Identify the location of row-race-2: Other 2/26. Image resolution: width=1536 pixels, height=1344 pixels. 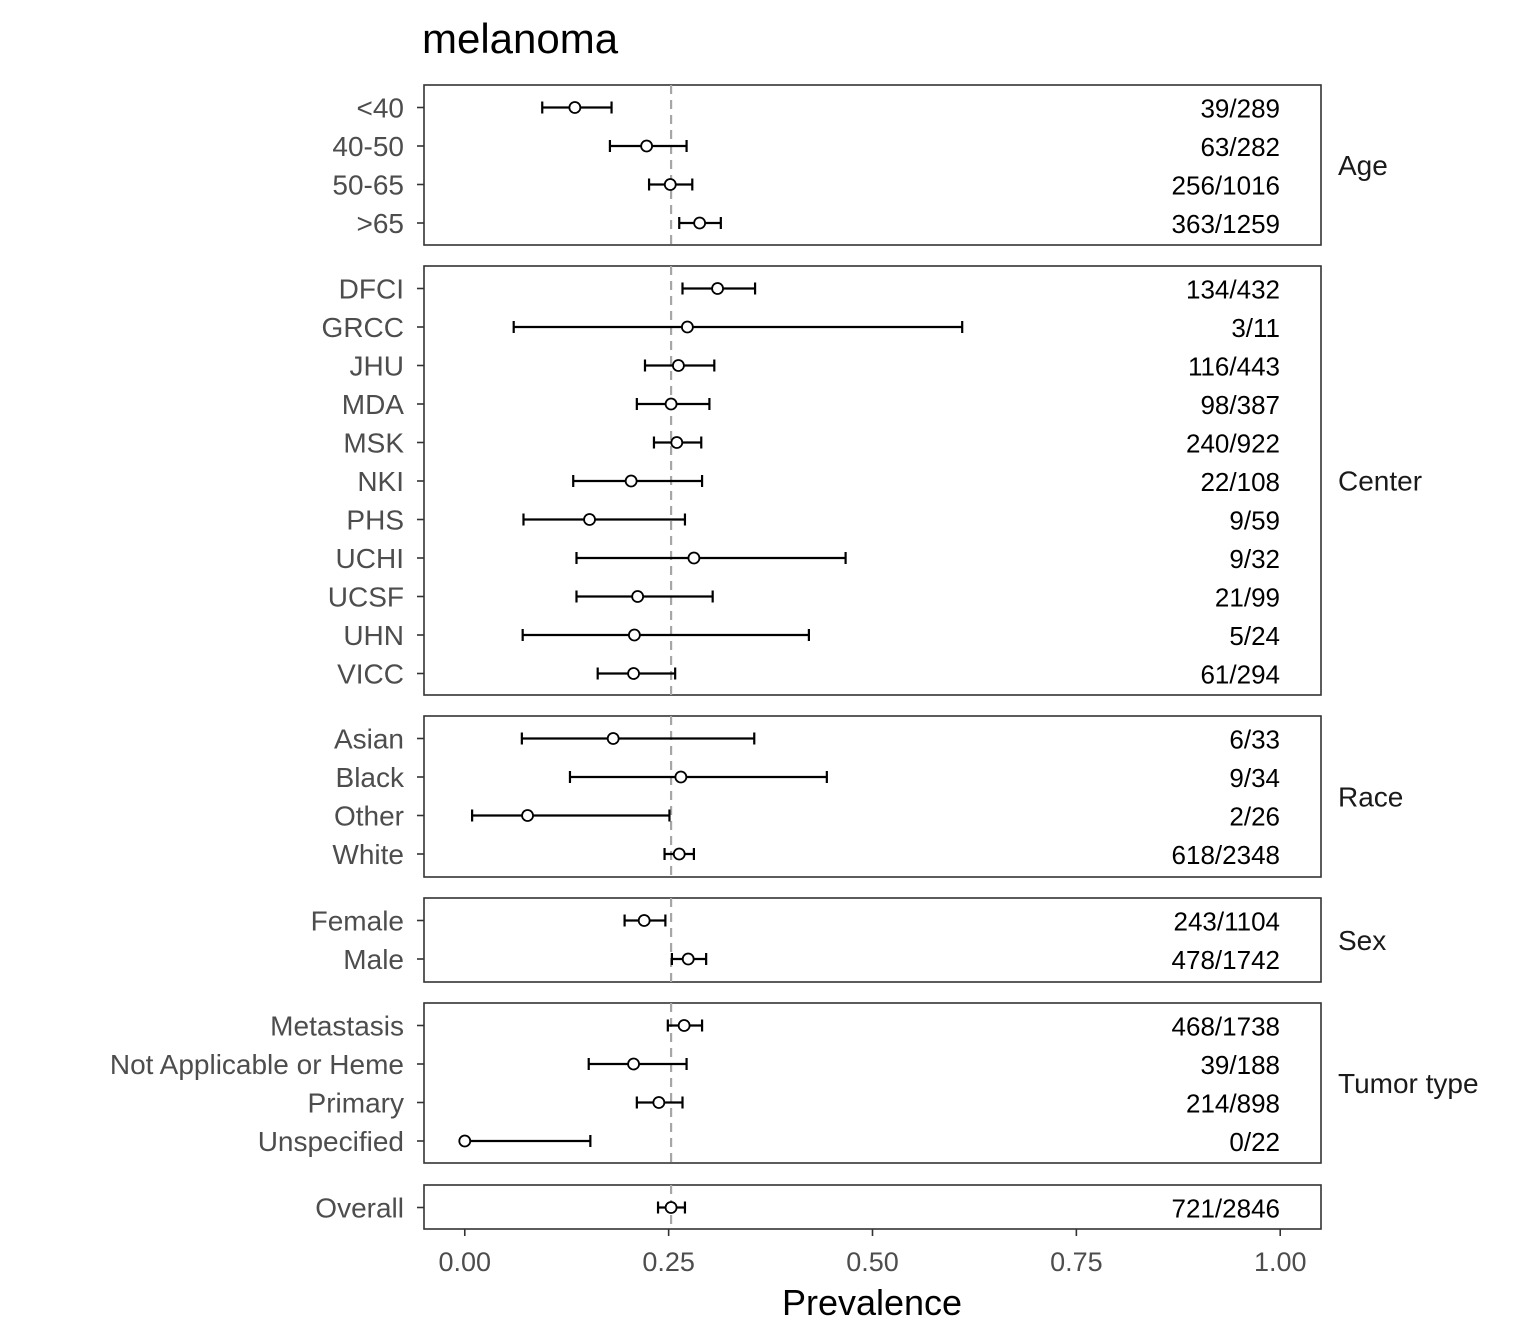
(807, 816).